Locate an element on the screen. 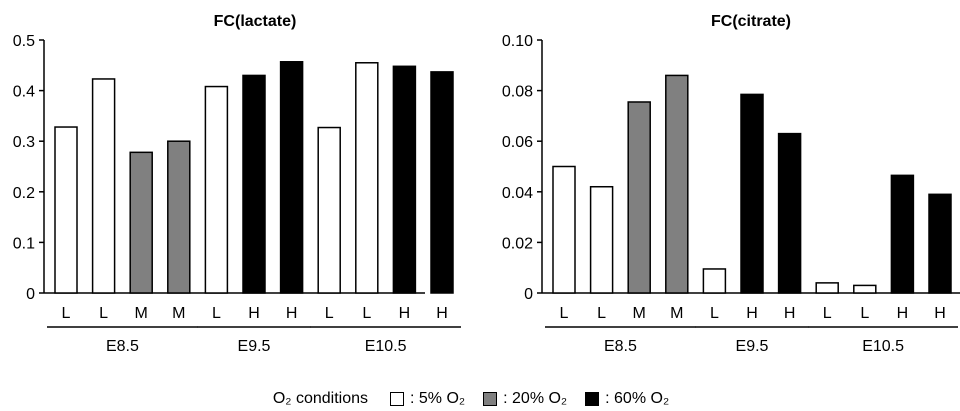 The height and width of the screenshot is (411, 960). legend-swatch-gray is located at coordinates (490, 399).